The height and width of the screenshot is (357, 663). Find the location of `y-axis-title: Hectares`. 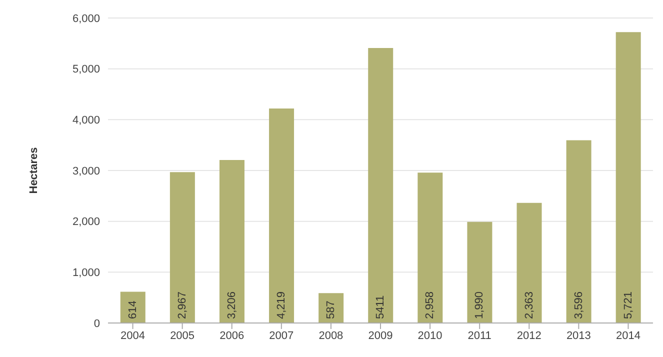

y-axis-title: Hectares is located at coordinates (34, 170).